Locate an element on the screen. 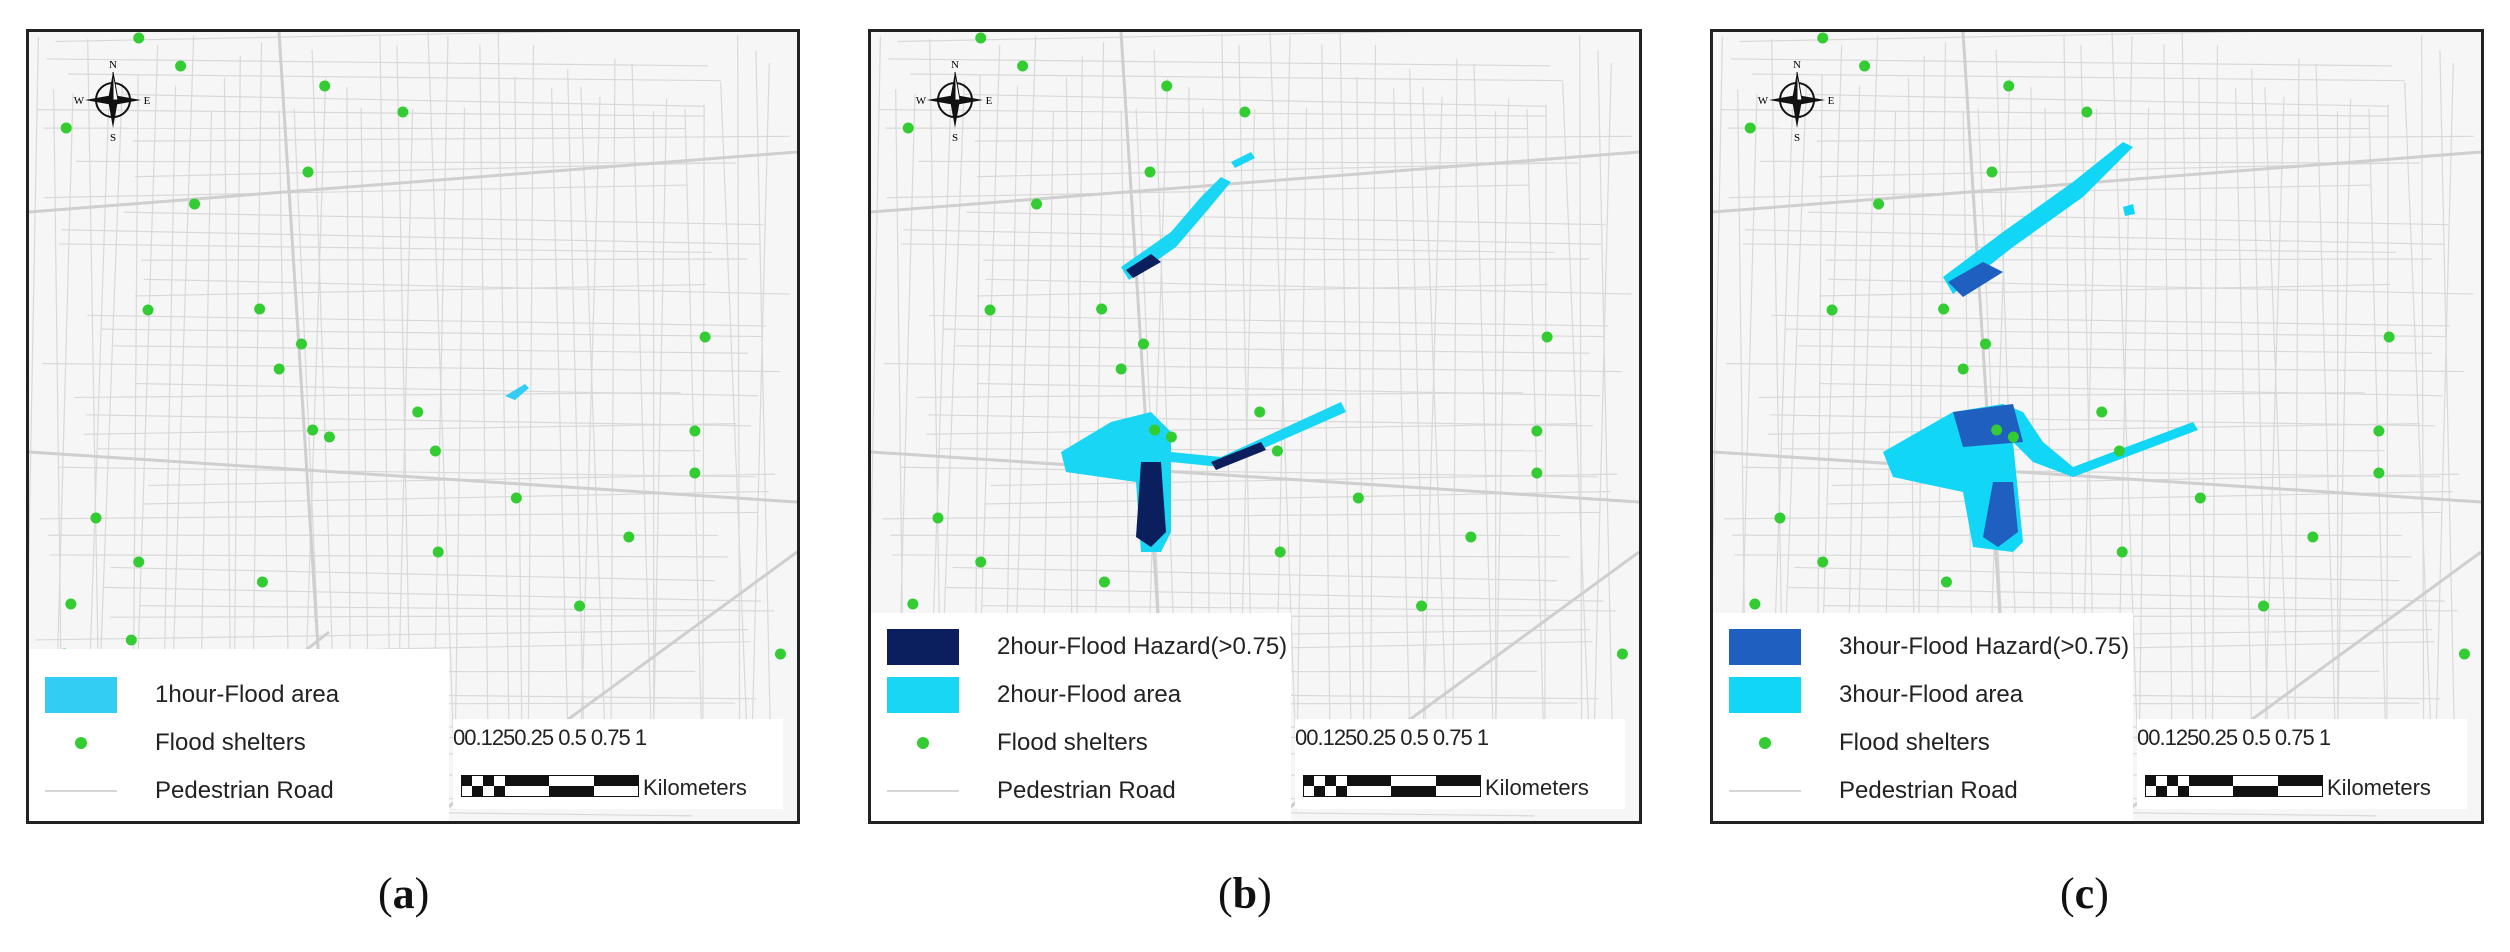 The height and width of the screenshot is (952, 2510). caption-b: (b) is located at coordinates (1245, 893).